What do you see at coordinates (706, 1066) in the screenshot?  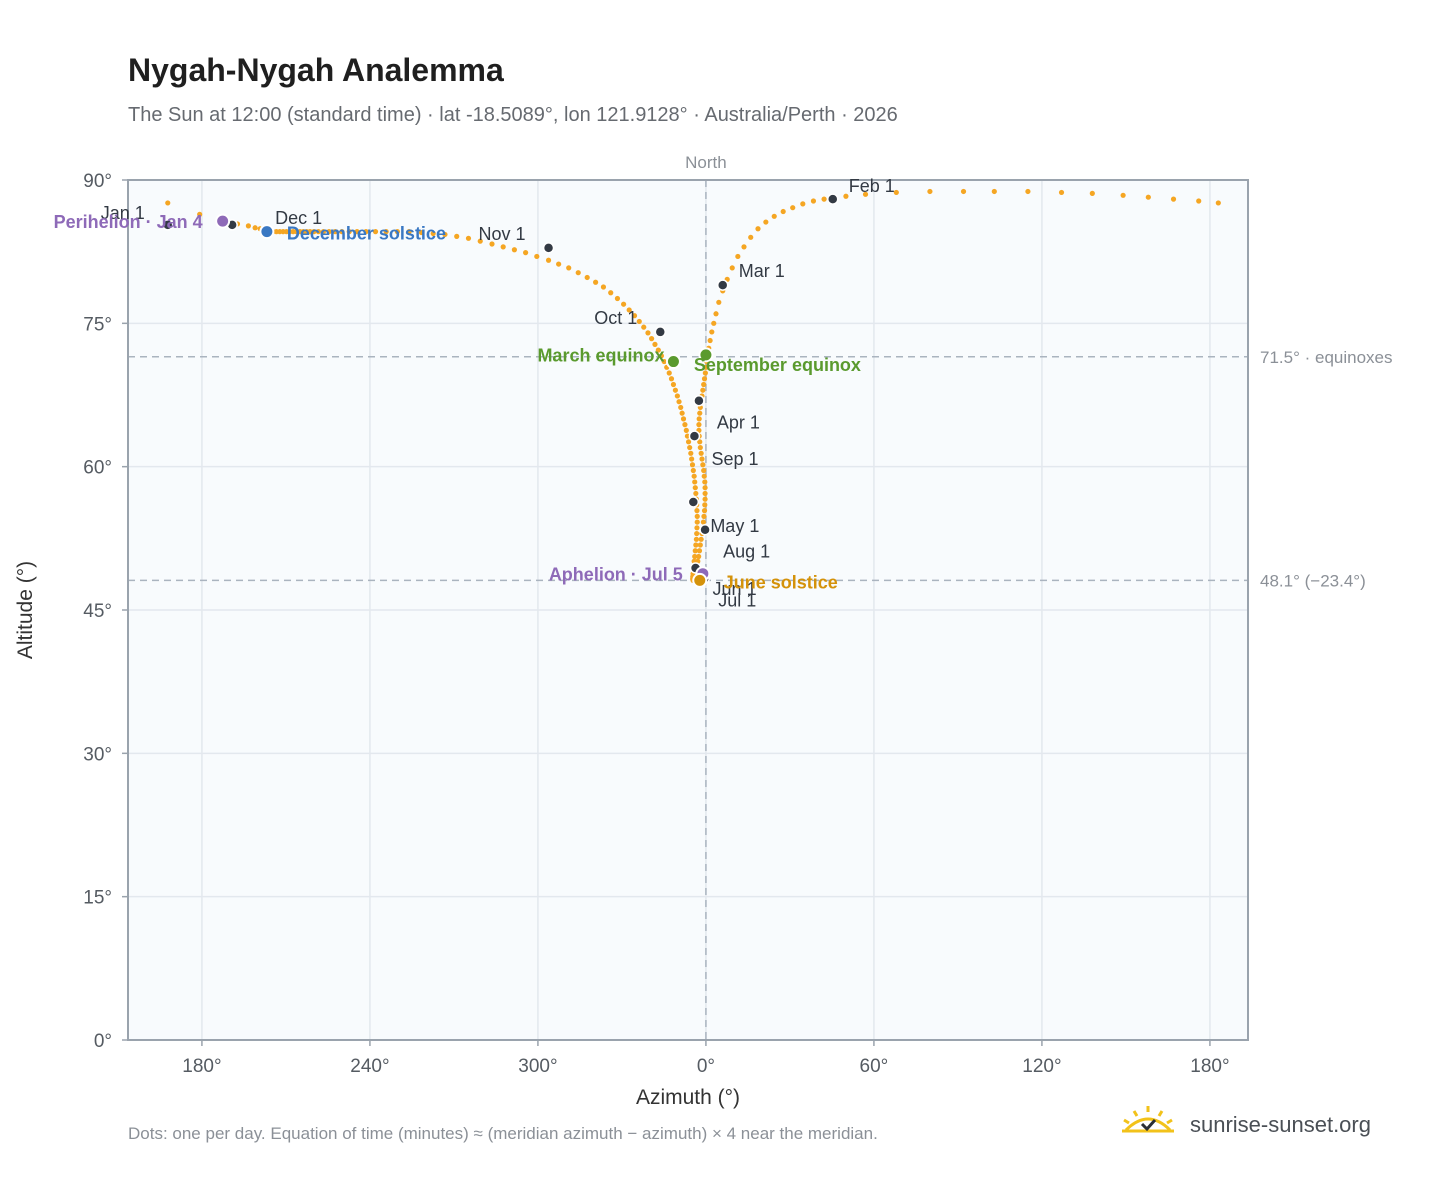 I see `x-tick-label: 0°` at bounding box center [706, 1066].